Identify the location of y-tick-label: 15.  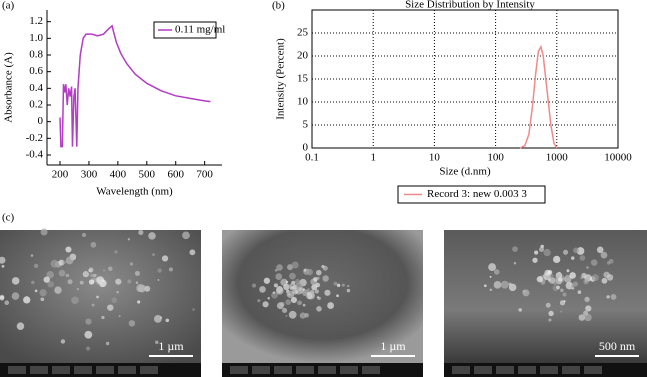
(303, 79).